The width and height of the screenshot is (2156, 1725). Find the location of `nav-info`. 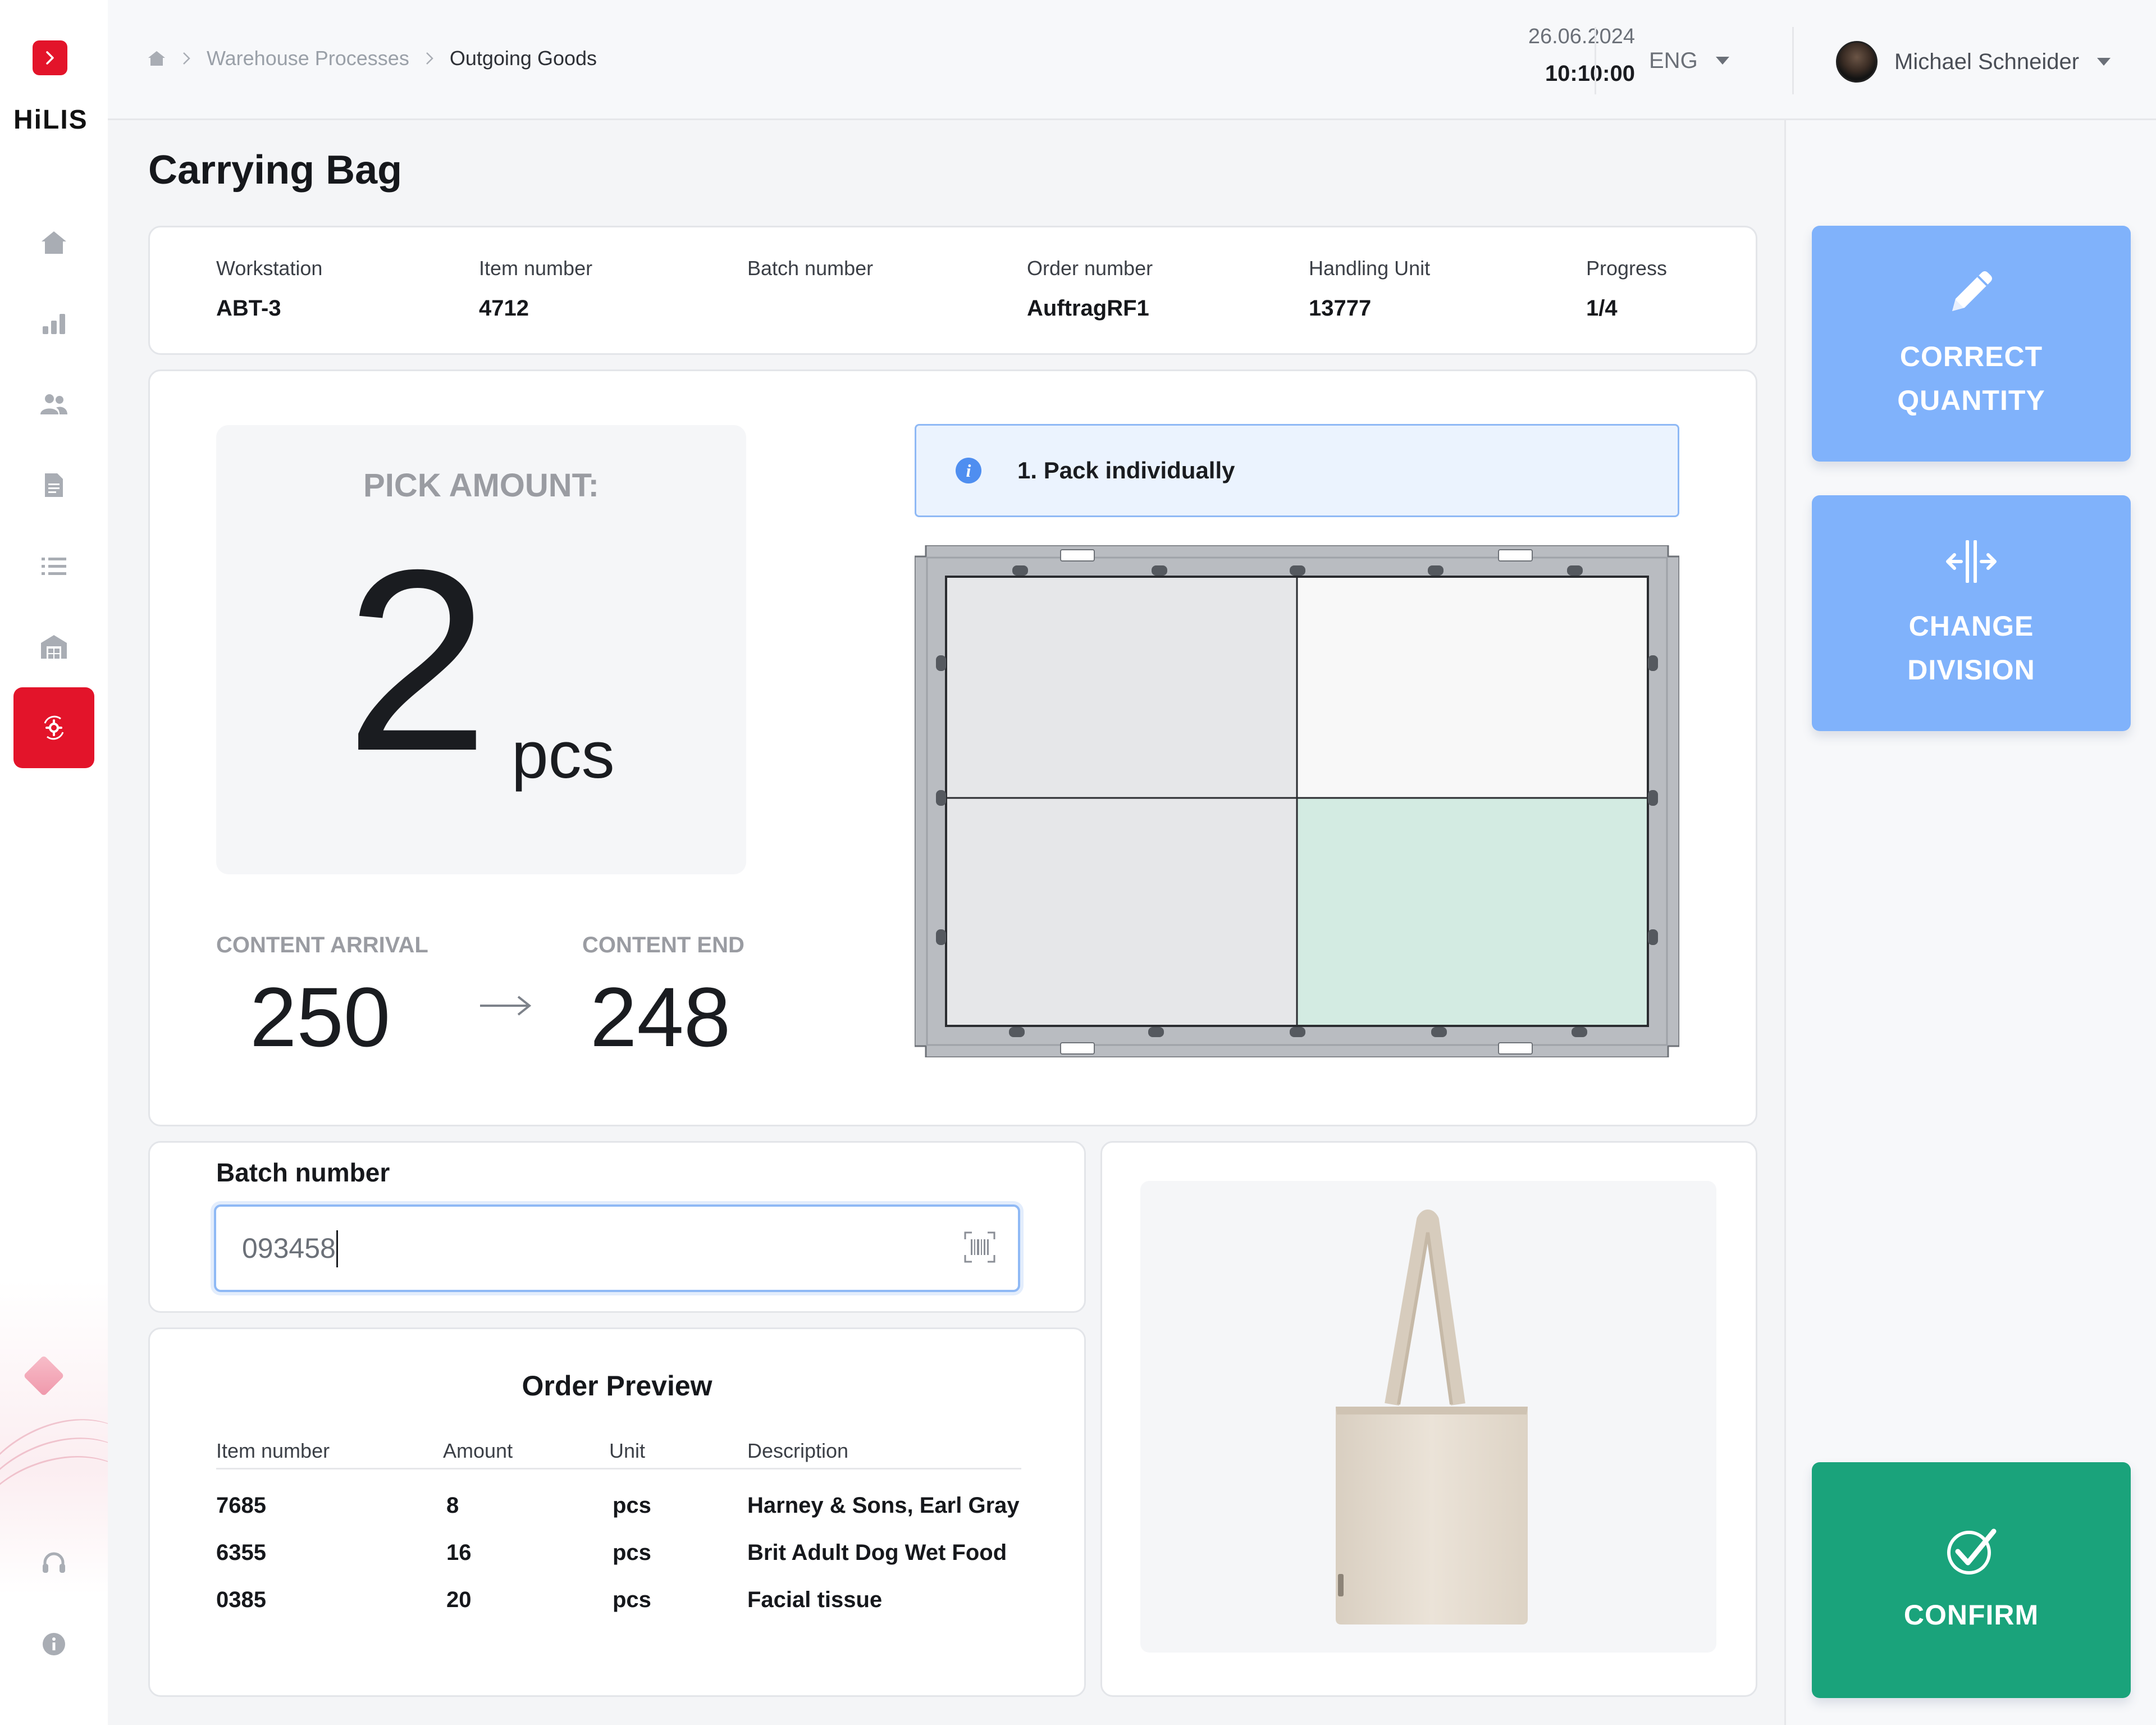

nav-info is located at coordinates (53, 1645).